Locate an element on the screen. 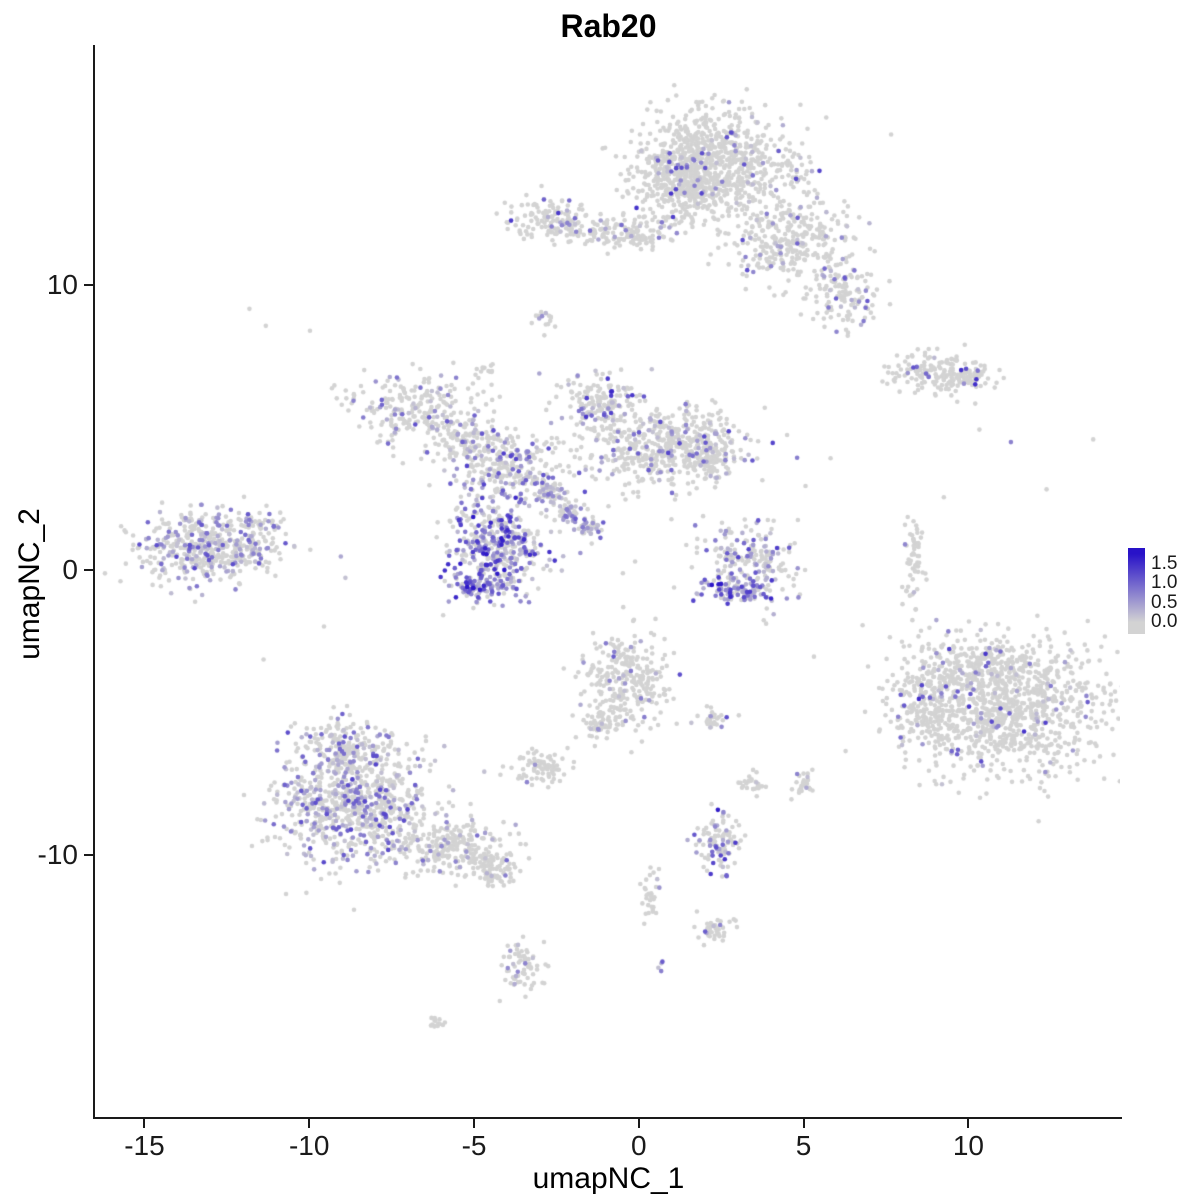  legend-tick-label: 0.5 is located at coordinates (1164, 602).